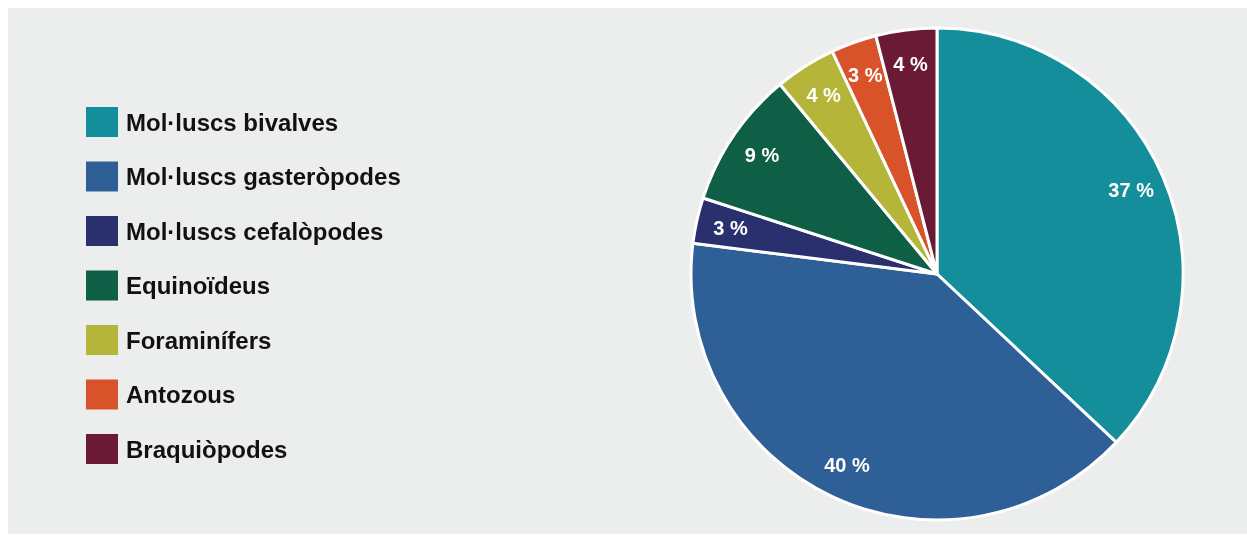  What do you see at coordinates (847, 465) in the screenshot?
I see `data-label: 40 %` at bounding box center [847, 465].